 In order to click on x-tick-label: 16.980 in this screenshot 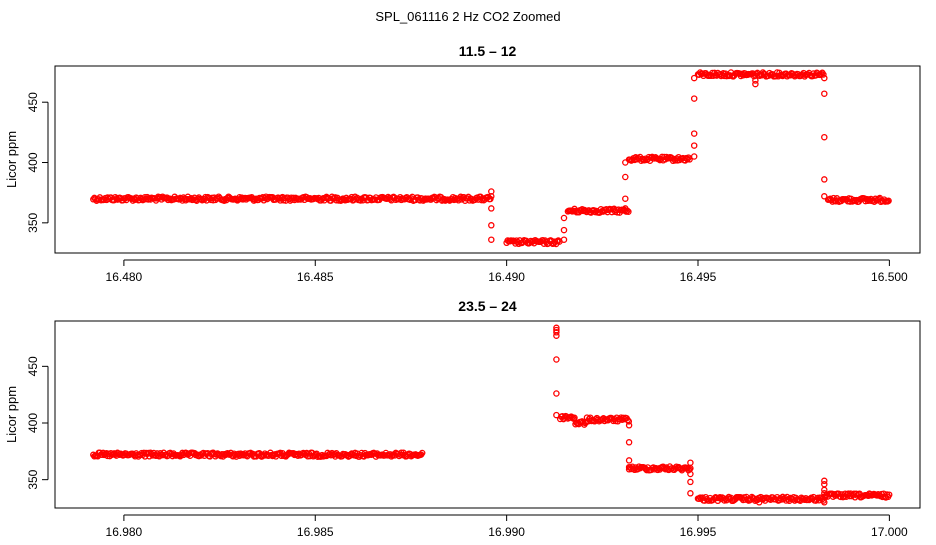, I will do `click(124, 532)`.